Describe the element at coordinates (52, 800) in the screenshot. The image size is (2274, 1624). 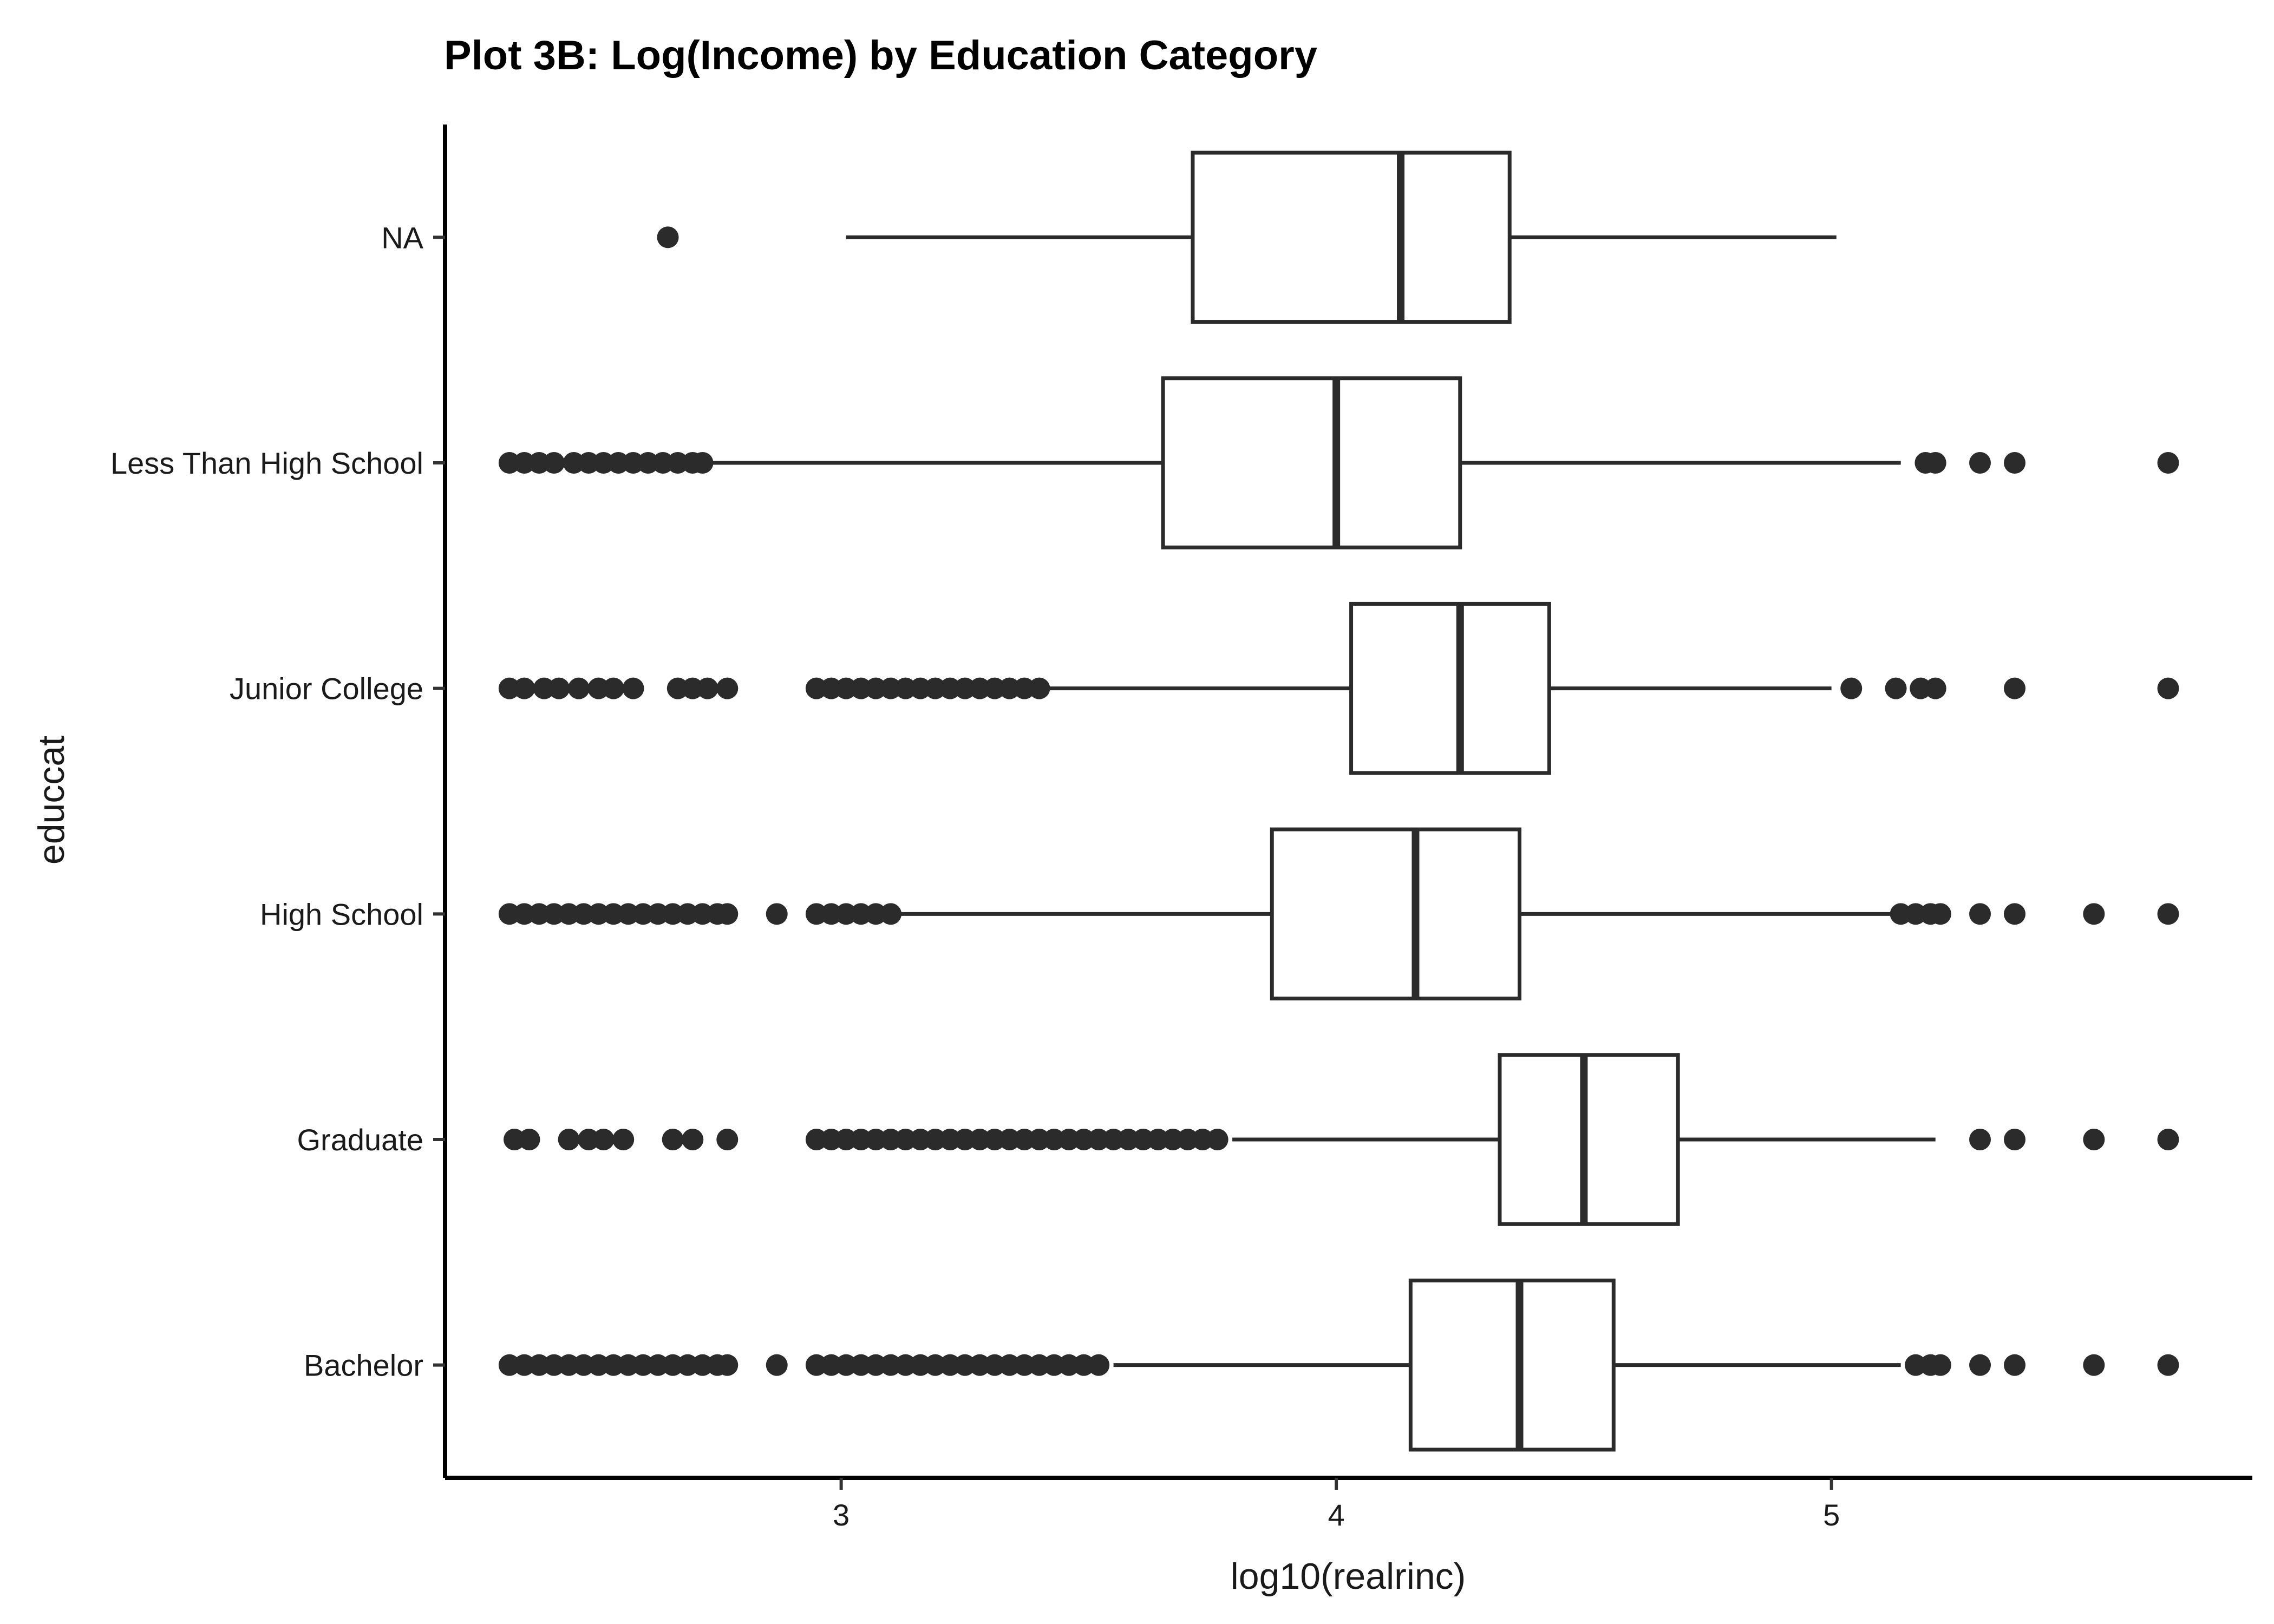
I see `y-axis-title: educcat` at that location.